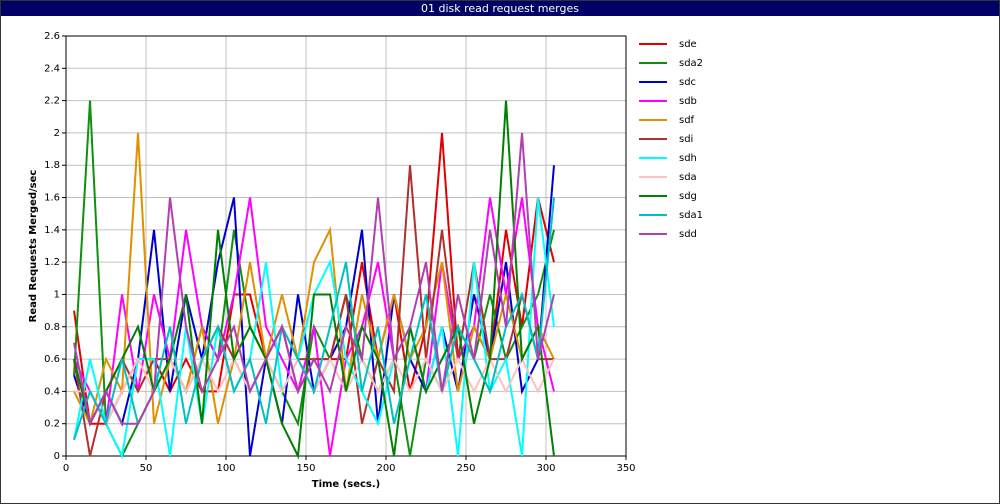  I want to click on legend-label: sdd, so click(688, 234).